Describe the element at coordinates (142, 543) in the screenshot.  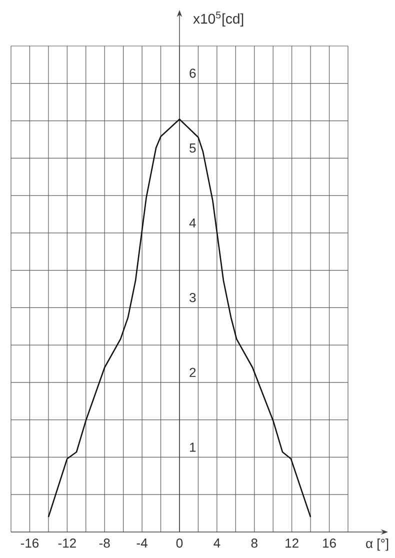
I see `x-tick-label: -4` at that location.